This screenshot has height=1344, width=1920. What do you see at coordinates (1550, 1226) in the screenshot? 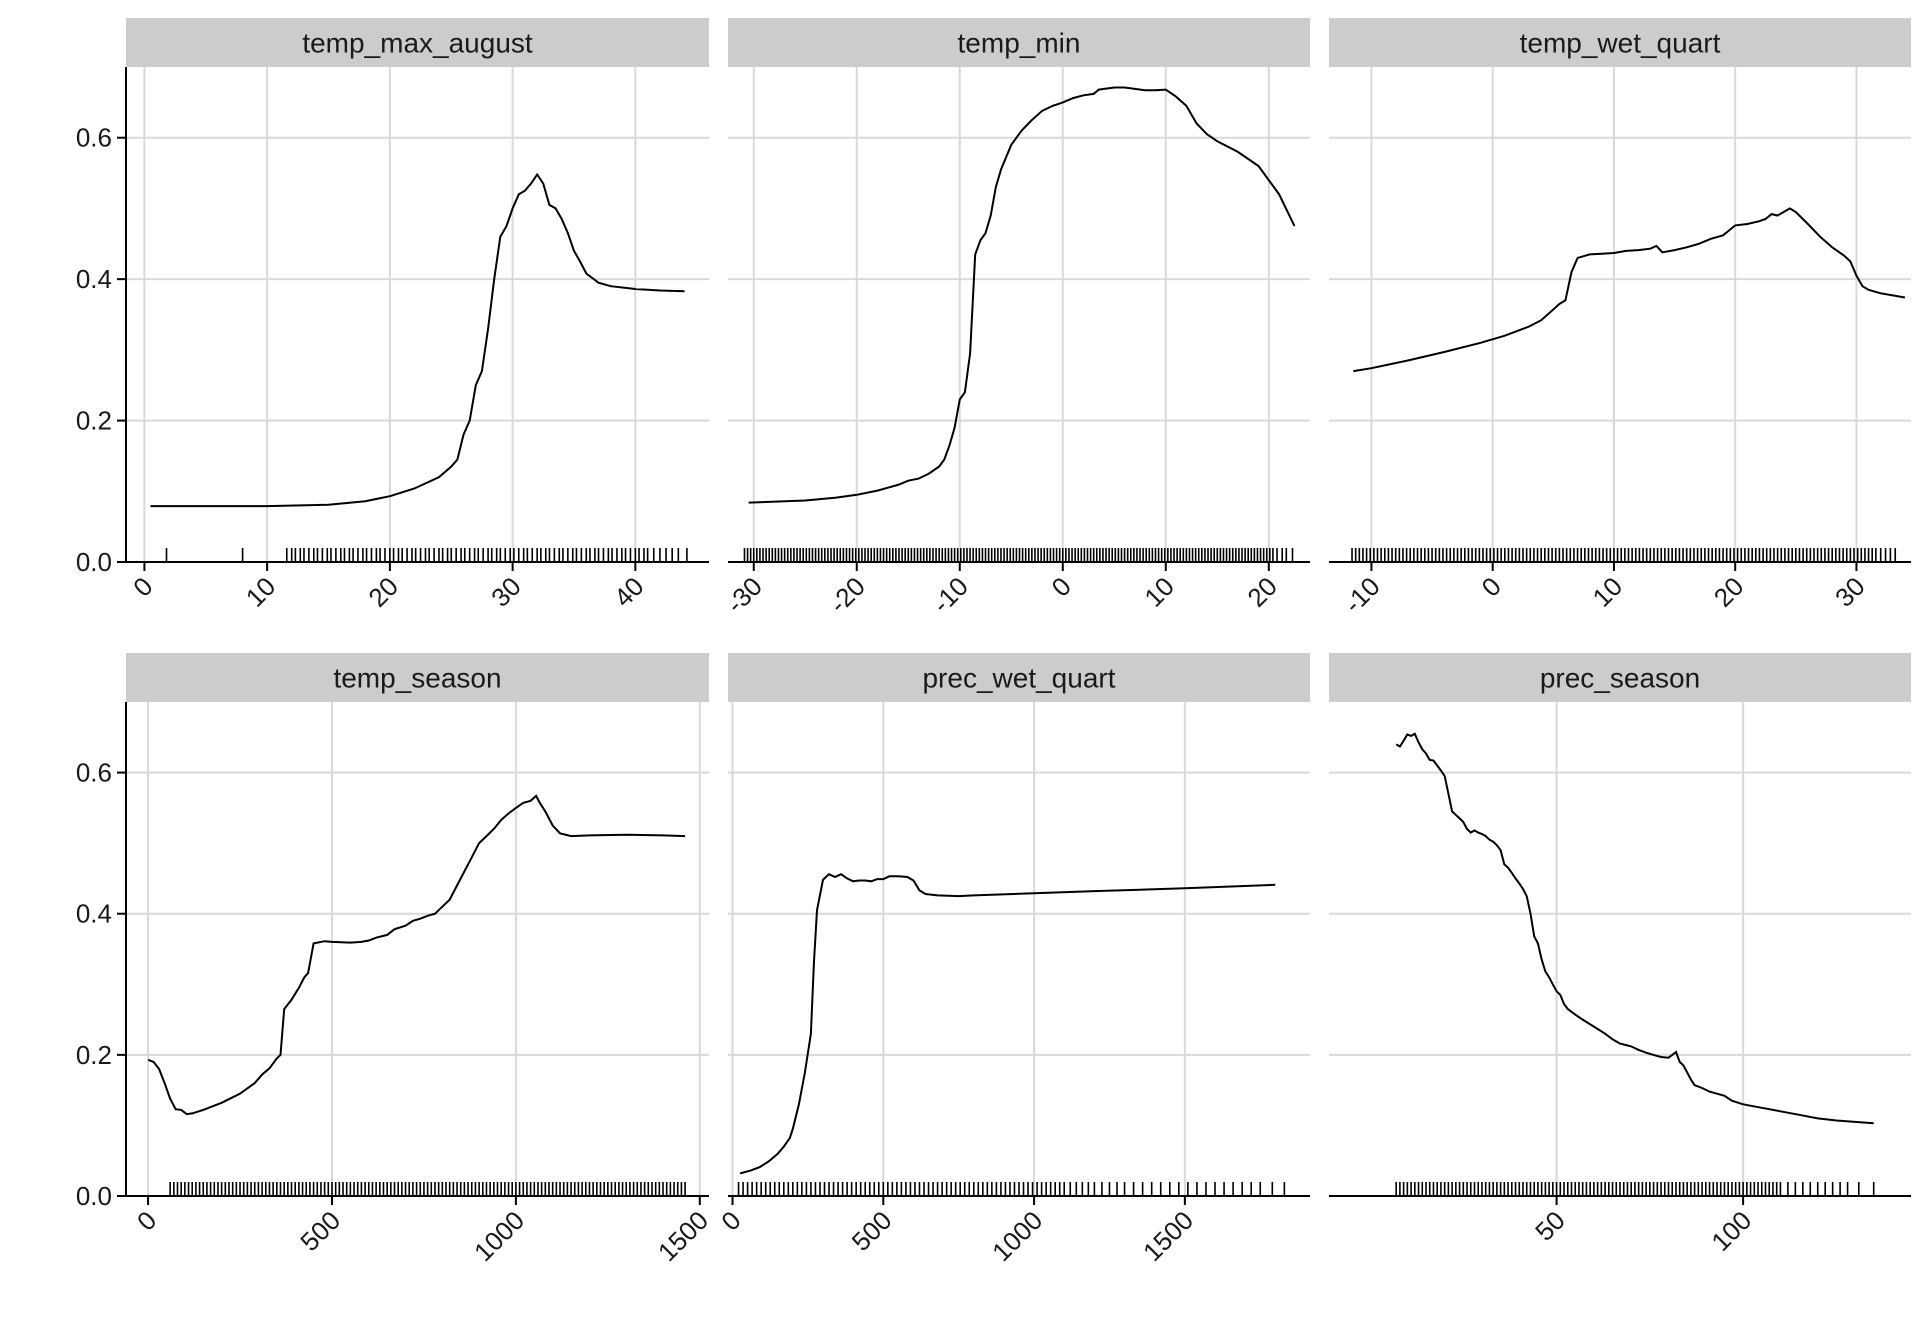
I see `x-tick-label: 50` at bounding box center [1550, 1226].